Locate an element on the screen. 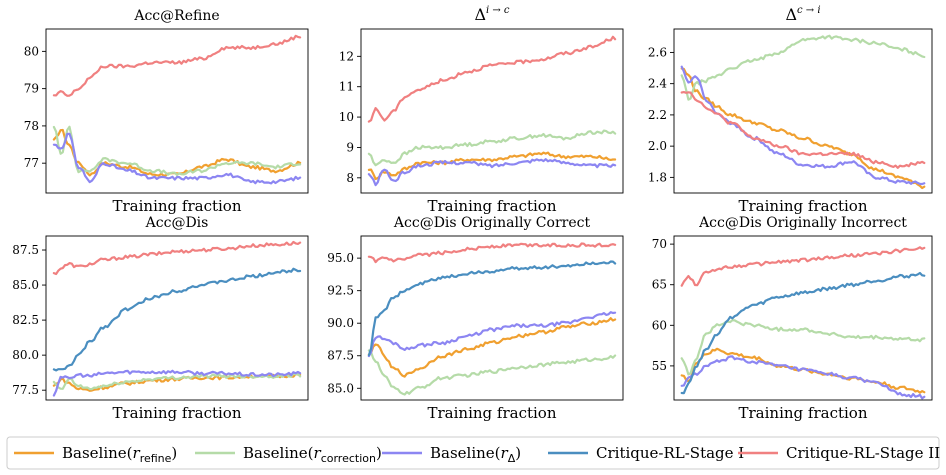 The height and width of the screenshot is (475, 946). y-tick-label: 10 is located at coordinates (346, 117).